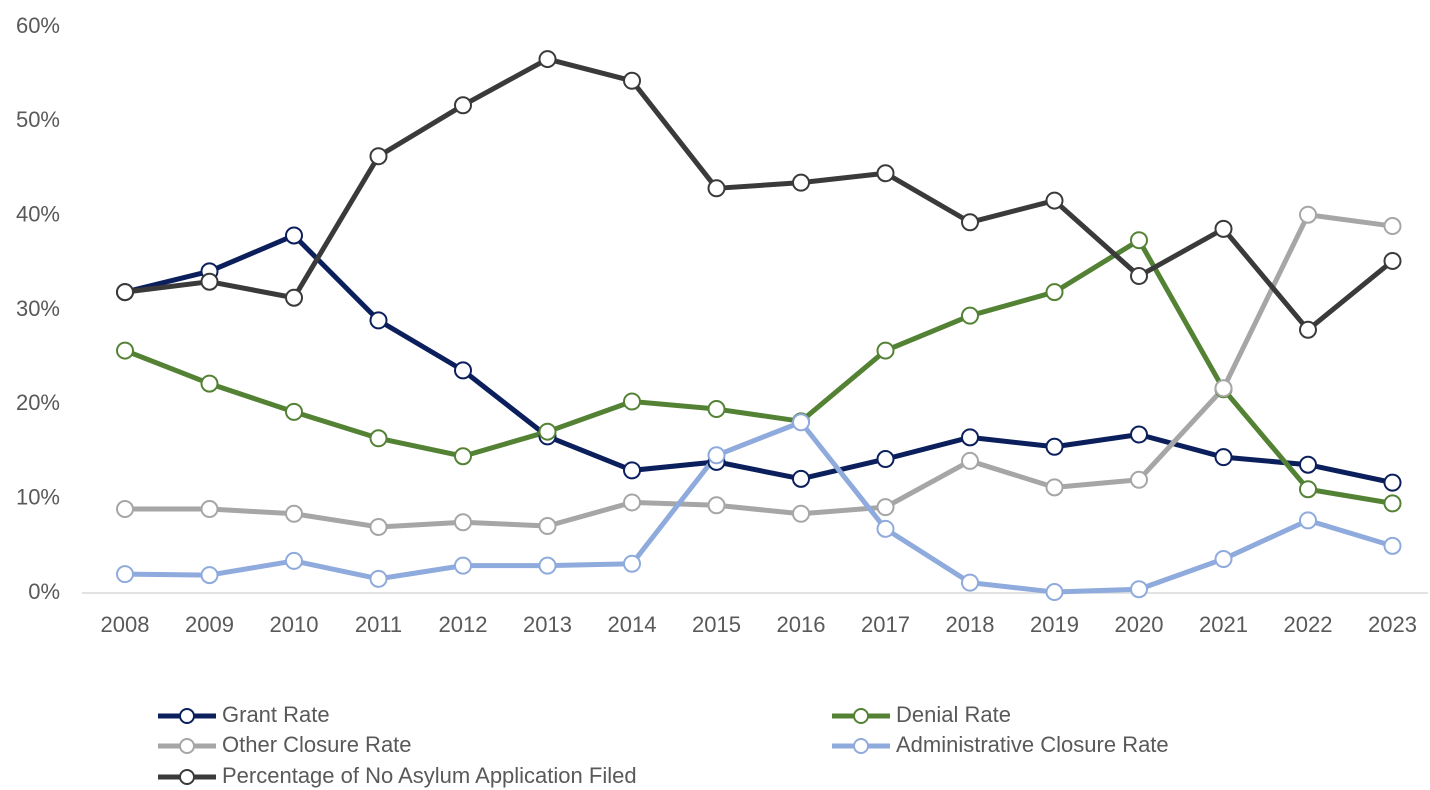  What do you see at coordinates (125, 624) in the screenshot?
I see `x-tick-label: 2008` at bounding box center [125, 624].